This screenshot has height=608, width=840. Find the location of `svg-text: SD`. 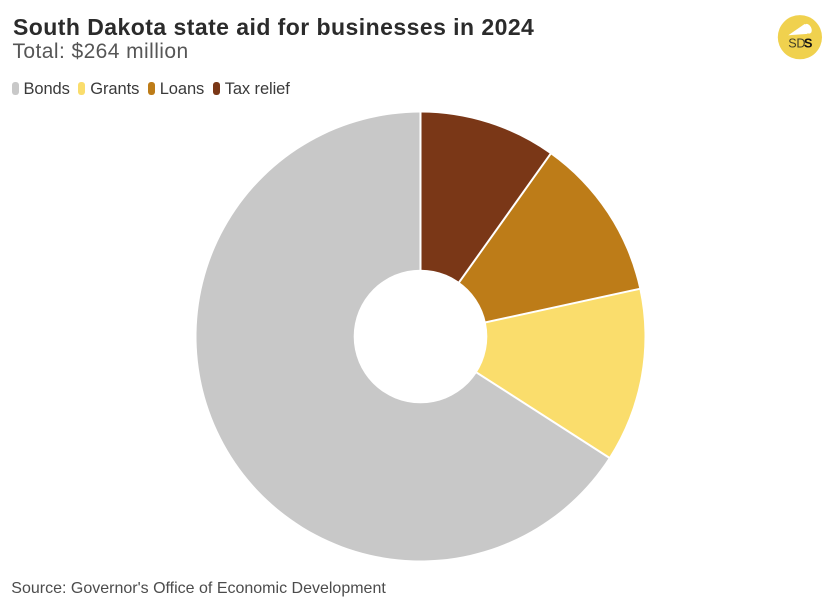

svg-text: SD is located at coordinates (796, 44).